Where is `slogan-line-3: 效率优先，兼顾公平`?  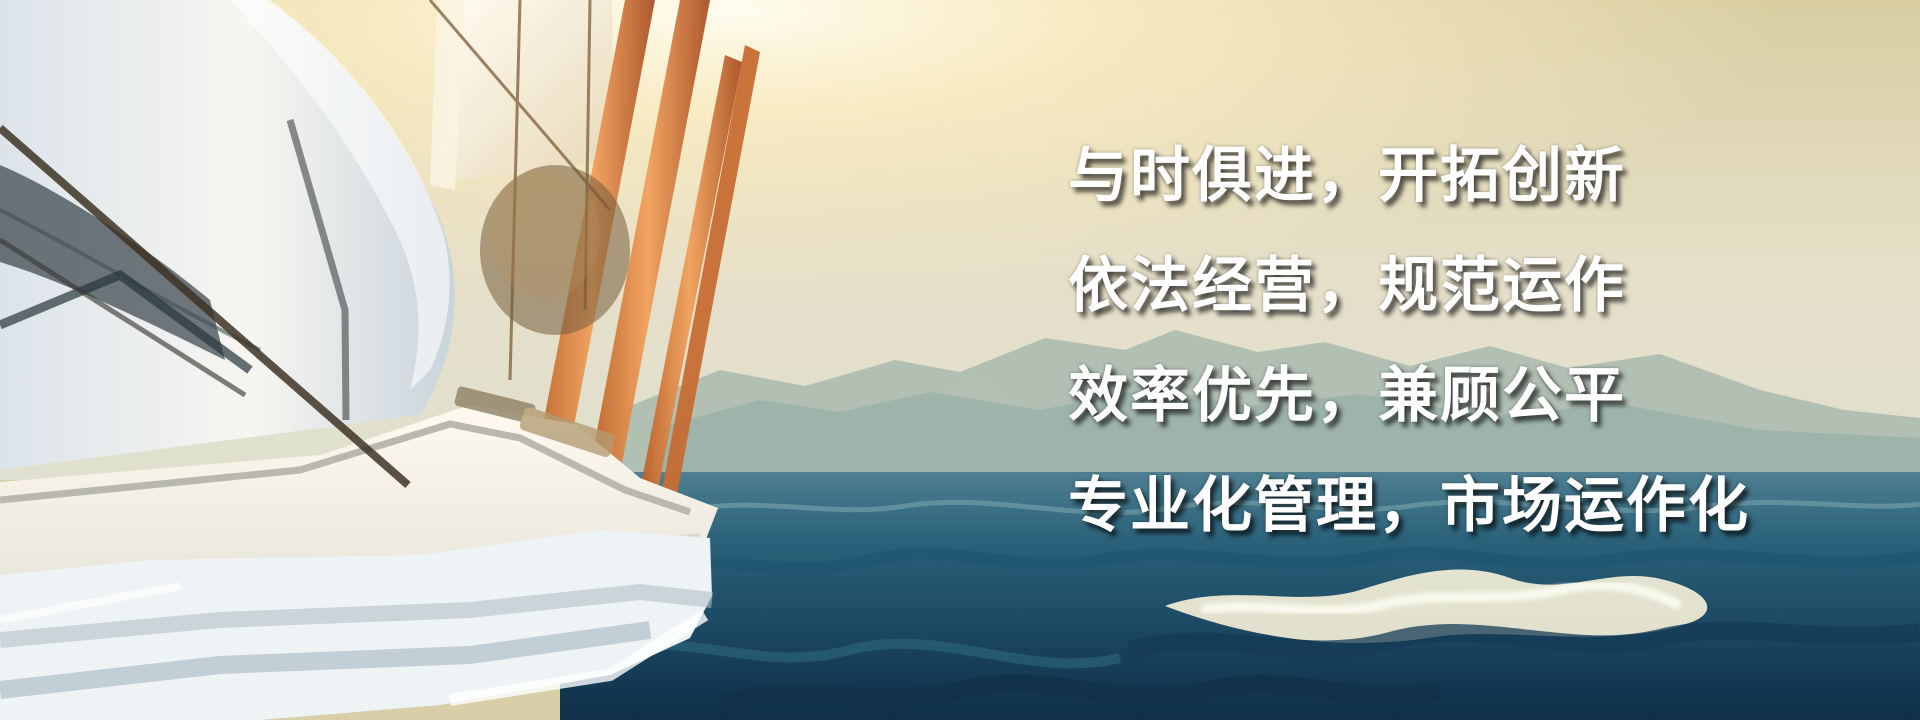
slogan-line-3: 效率优先，兼顾公平 is located at coordinates (1347, 396).